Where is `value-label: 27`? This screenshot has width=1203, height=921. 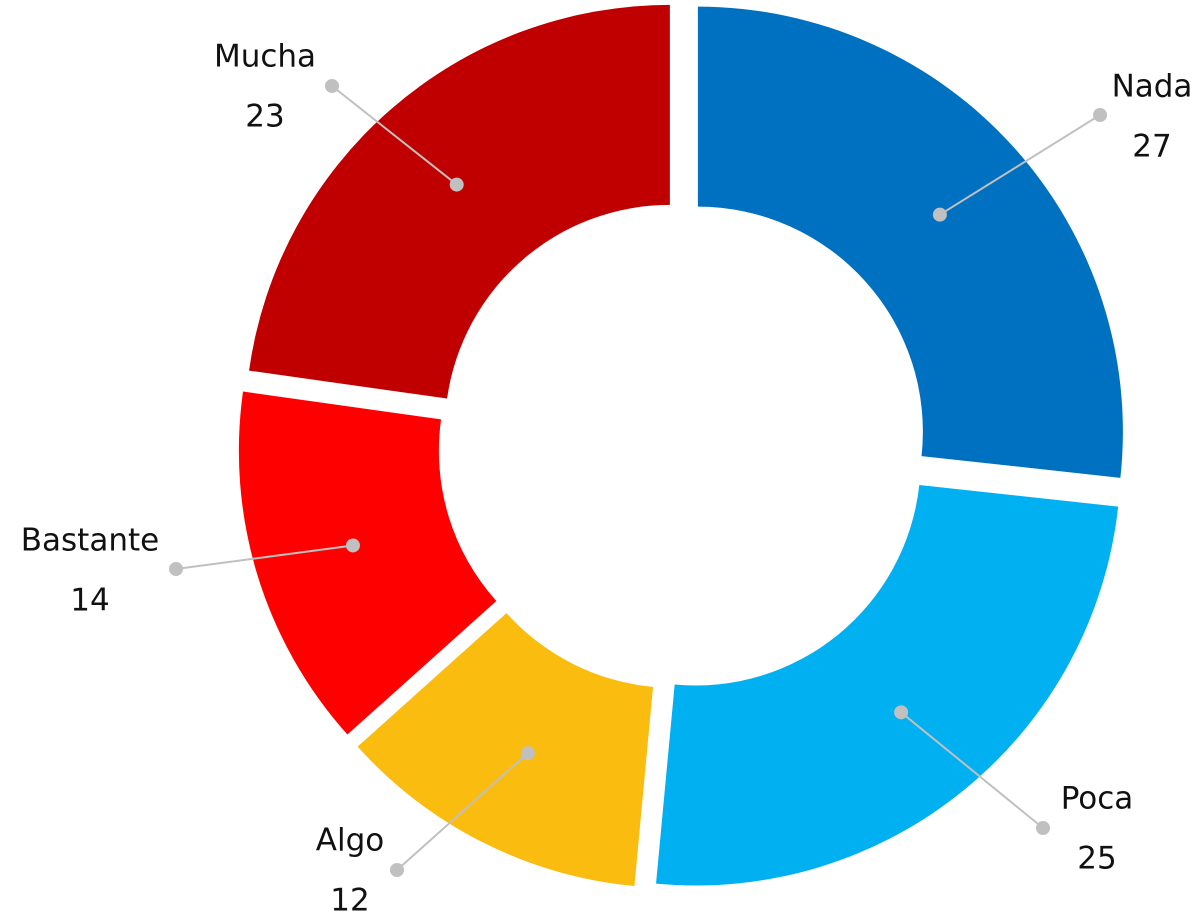 value-label: 27 is located at coordinates (1151, 147).